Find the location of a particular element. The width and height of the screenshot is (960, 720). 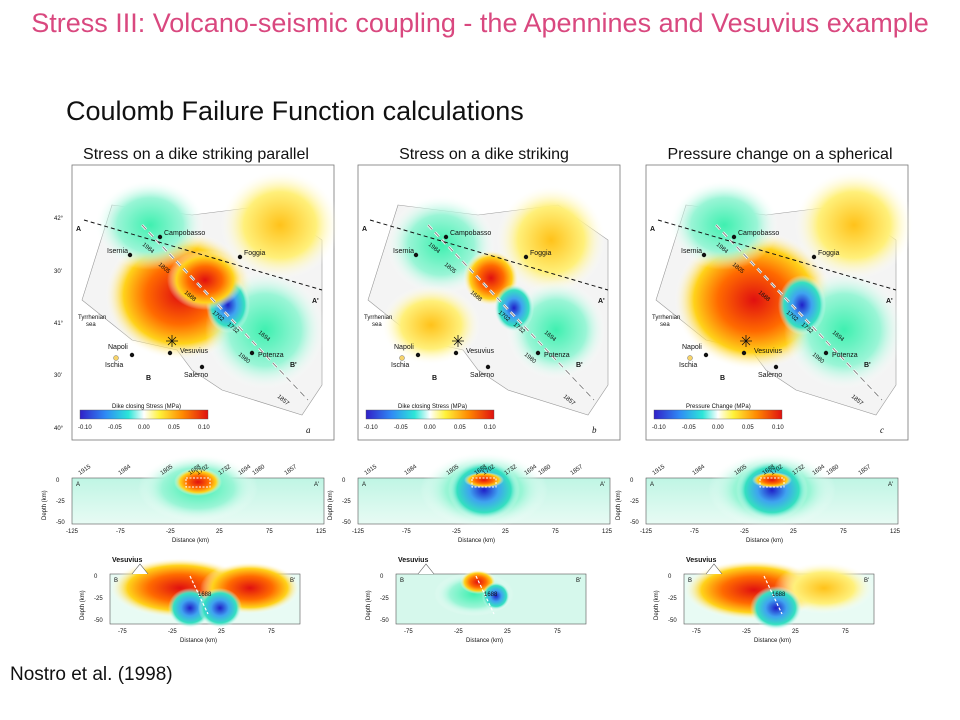

panel-letter: a is located at coordinates (308, 430).